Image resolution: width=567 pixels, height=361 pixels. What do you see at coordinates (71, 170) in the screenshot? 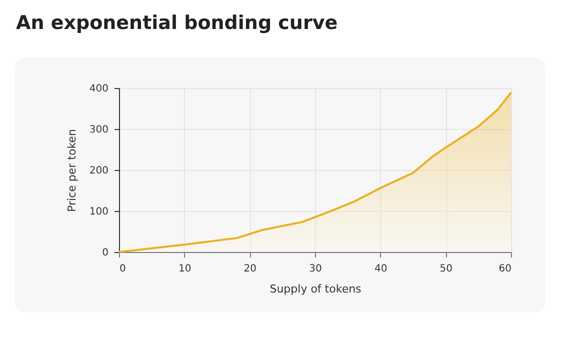
I see `y-axis-title: Price per token` at bounding box center [71, 170].